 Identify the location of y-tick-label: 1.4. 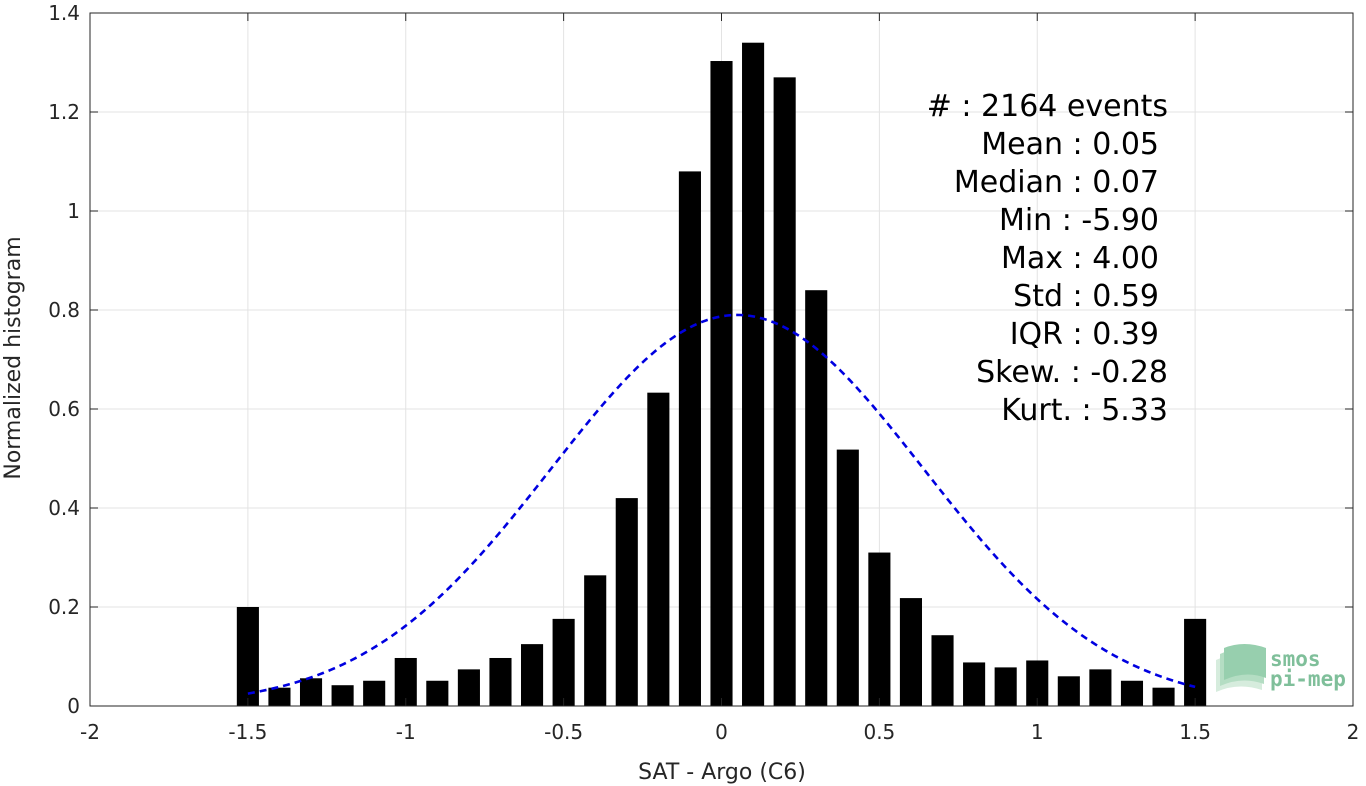
(64, 13).